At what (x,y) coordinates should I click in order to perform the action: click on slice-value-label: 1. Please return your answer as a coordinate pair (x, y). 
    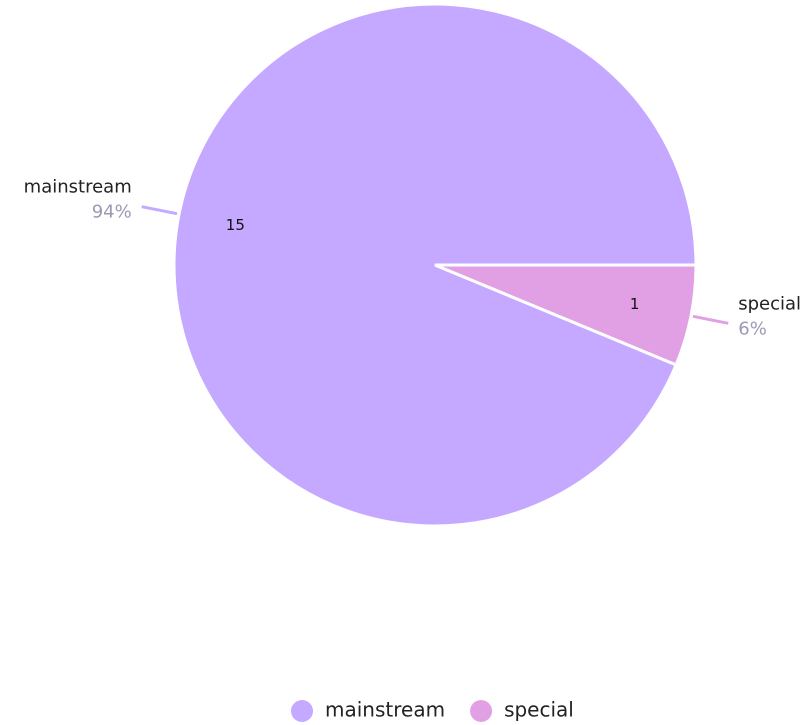
    Looking at the image, I should click on (635, 304).